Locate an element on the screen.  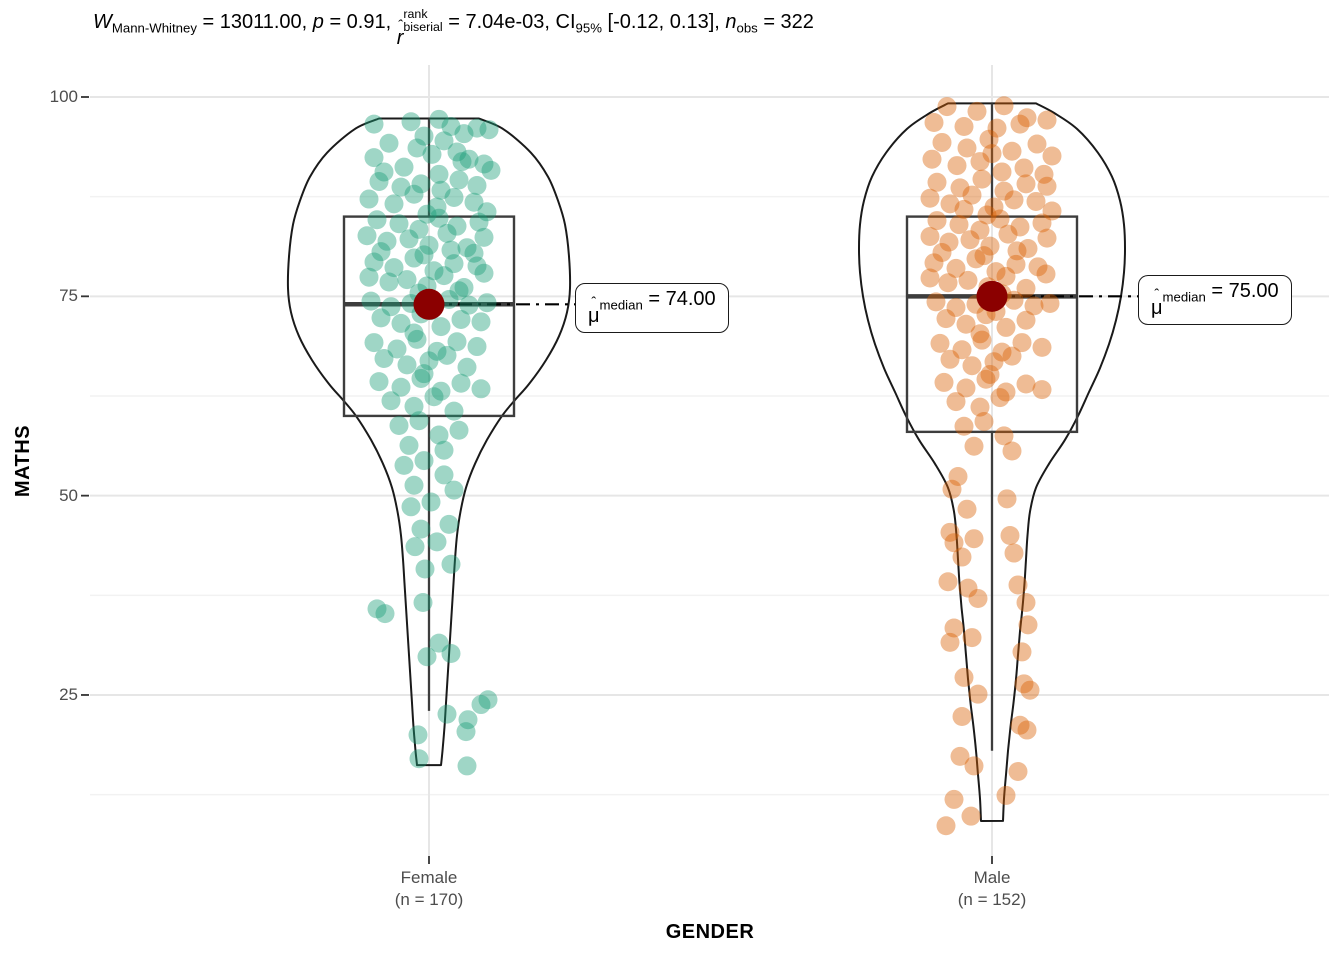
violin-female is located at coordinates (429, 442).